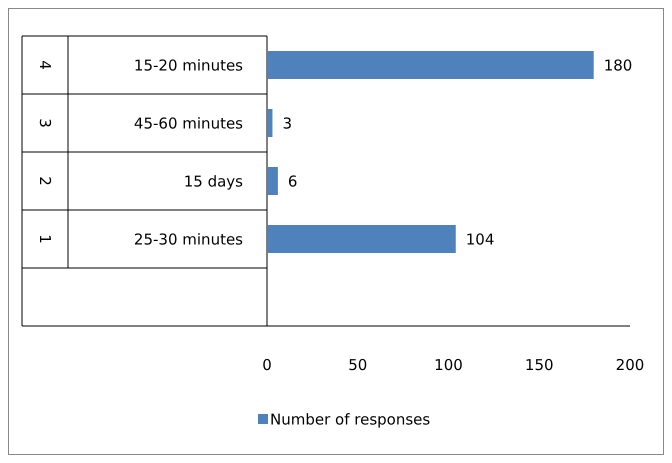 The height and width of the screenshot is (463, 672). I want to click on x-tick-label: 50, so click(358, 365).